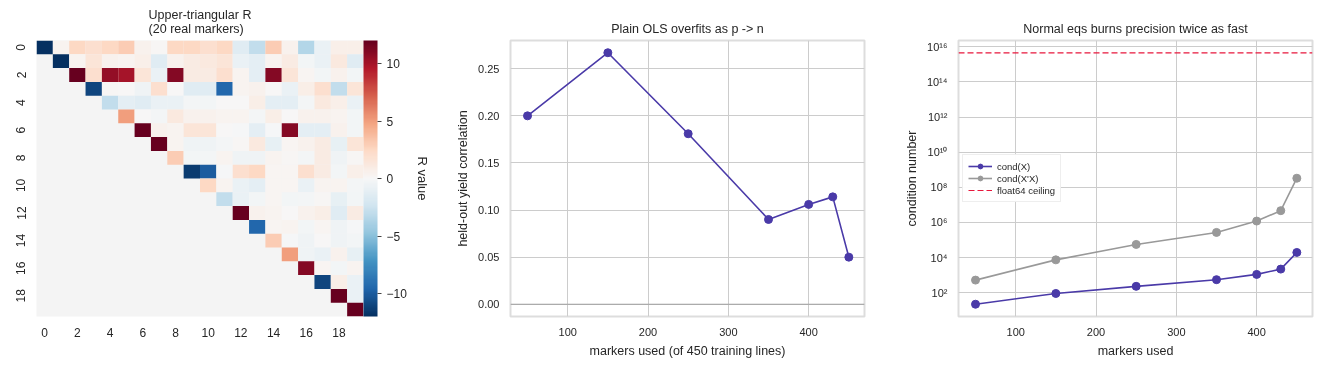 The image size is (1328, 368). What do you see at coordinates (143, 332) in the screenshot?
I see `x-tick-label: 6` at bounding box center [143, 332].